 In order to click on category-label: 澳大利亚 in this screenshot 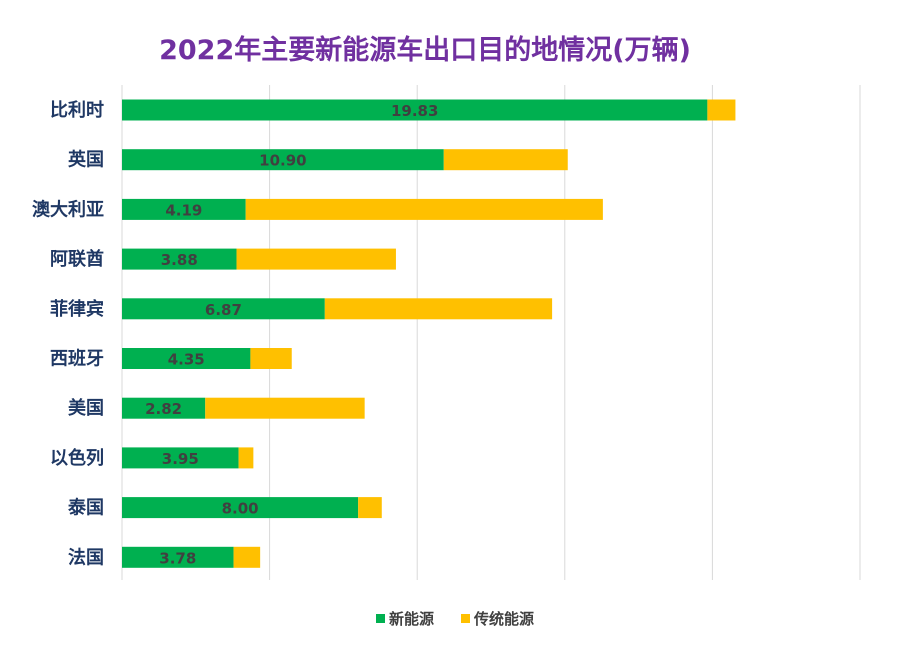, I will do `click(68, 209)`.